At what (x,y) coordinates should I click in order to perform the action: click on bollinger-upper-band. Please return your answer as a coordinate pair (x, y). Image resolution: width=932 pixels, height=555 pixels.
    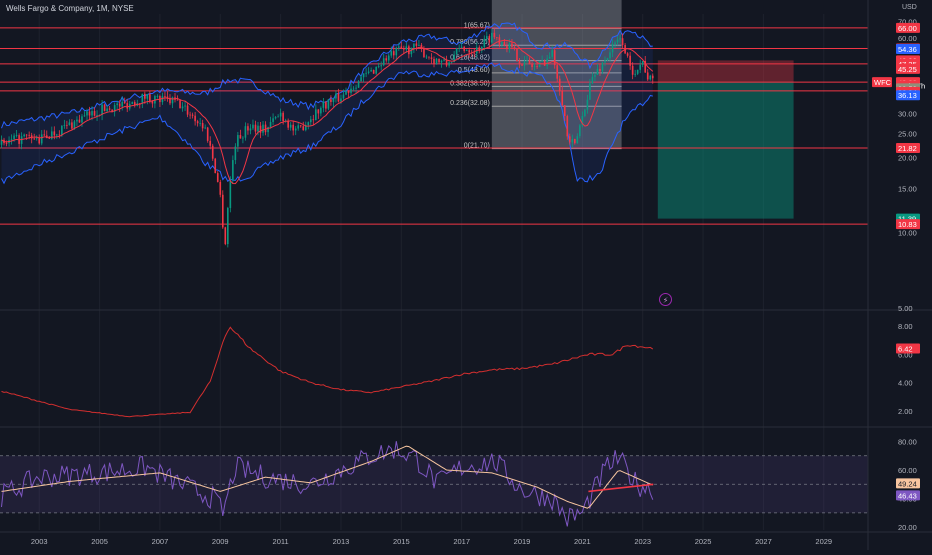
    Looking at the image, I should click on (327, 75).